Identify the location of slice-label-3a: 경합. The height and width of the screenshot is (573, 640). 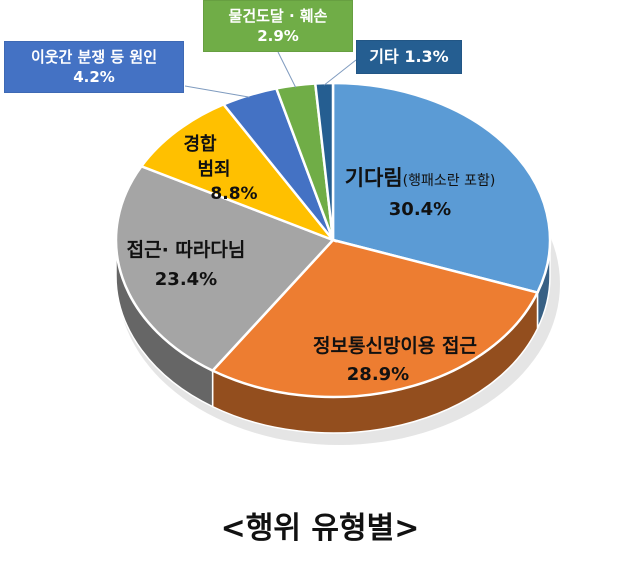
(200, 144).